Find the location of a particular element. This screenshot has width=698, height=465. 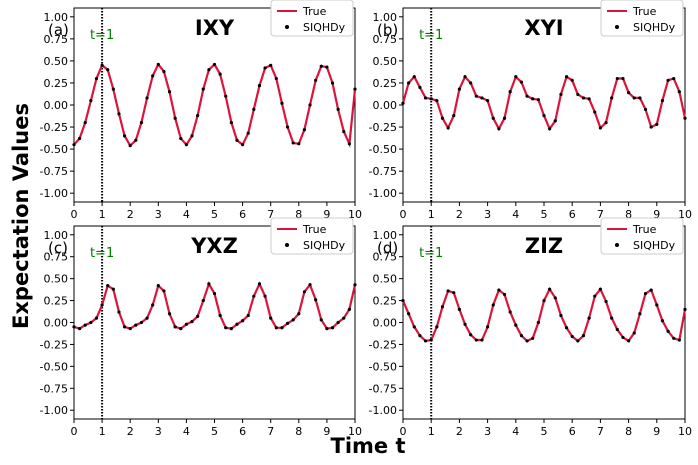

panel-letter: (b) is located at coordinates (387, 30).